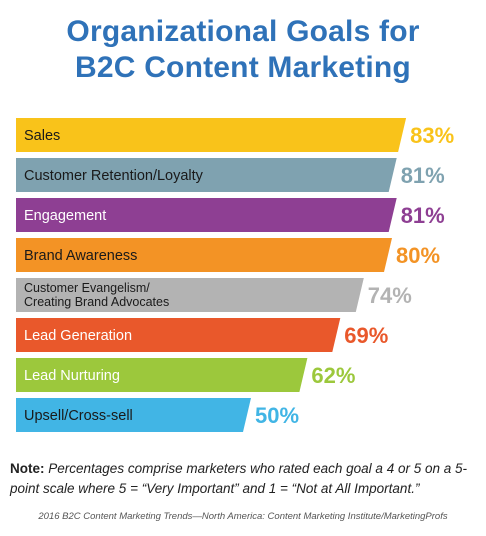 Image resolution: width=486 pixels, height=536 pixels. Describe the element at coordinates (96, 302) in the screenshot. I see `bar-label-4-1: Creating Brand Advocates` at that location.